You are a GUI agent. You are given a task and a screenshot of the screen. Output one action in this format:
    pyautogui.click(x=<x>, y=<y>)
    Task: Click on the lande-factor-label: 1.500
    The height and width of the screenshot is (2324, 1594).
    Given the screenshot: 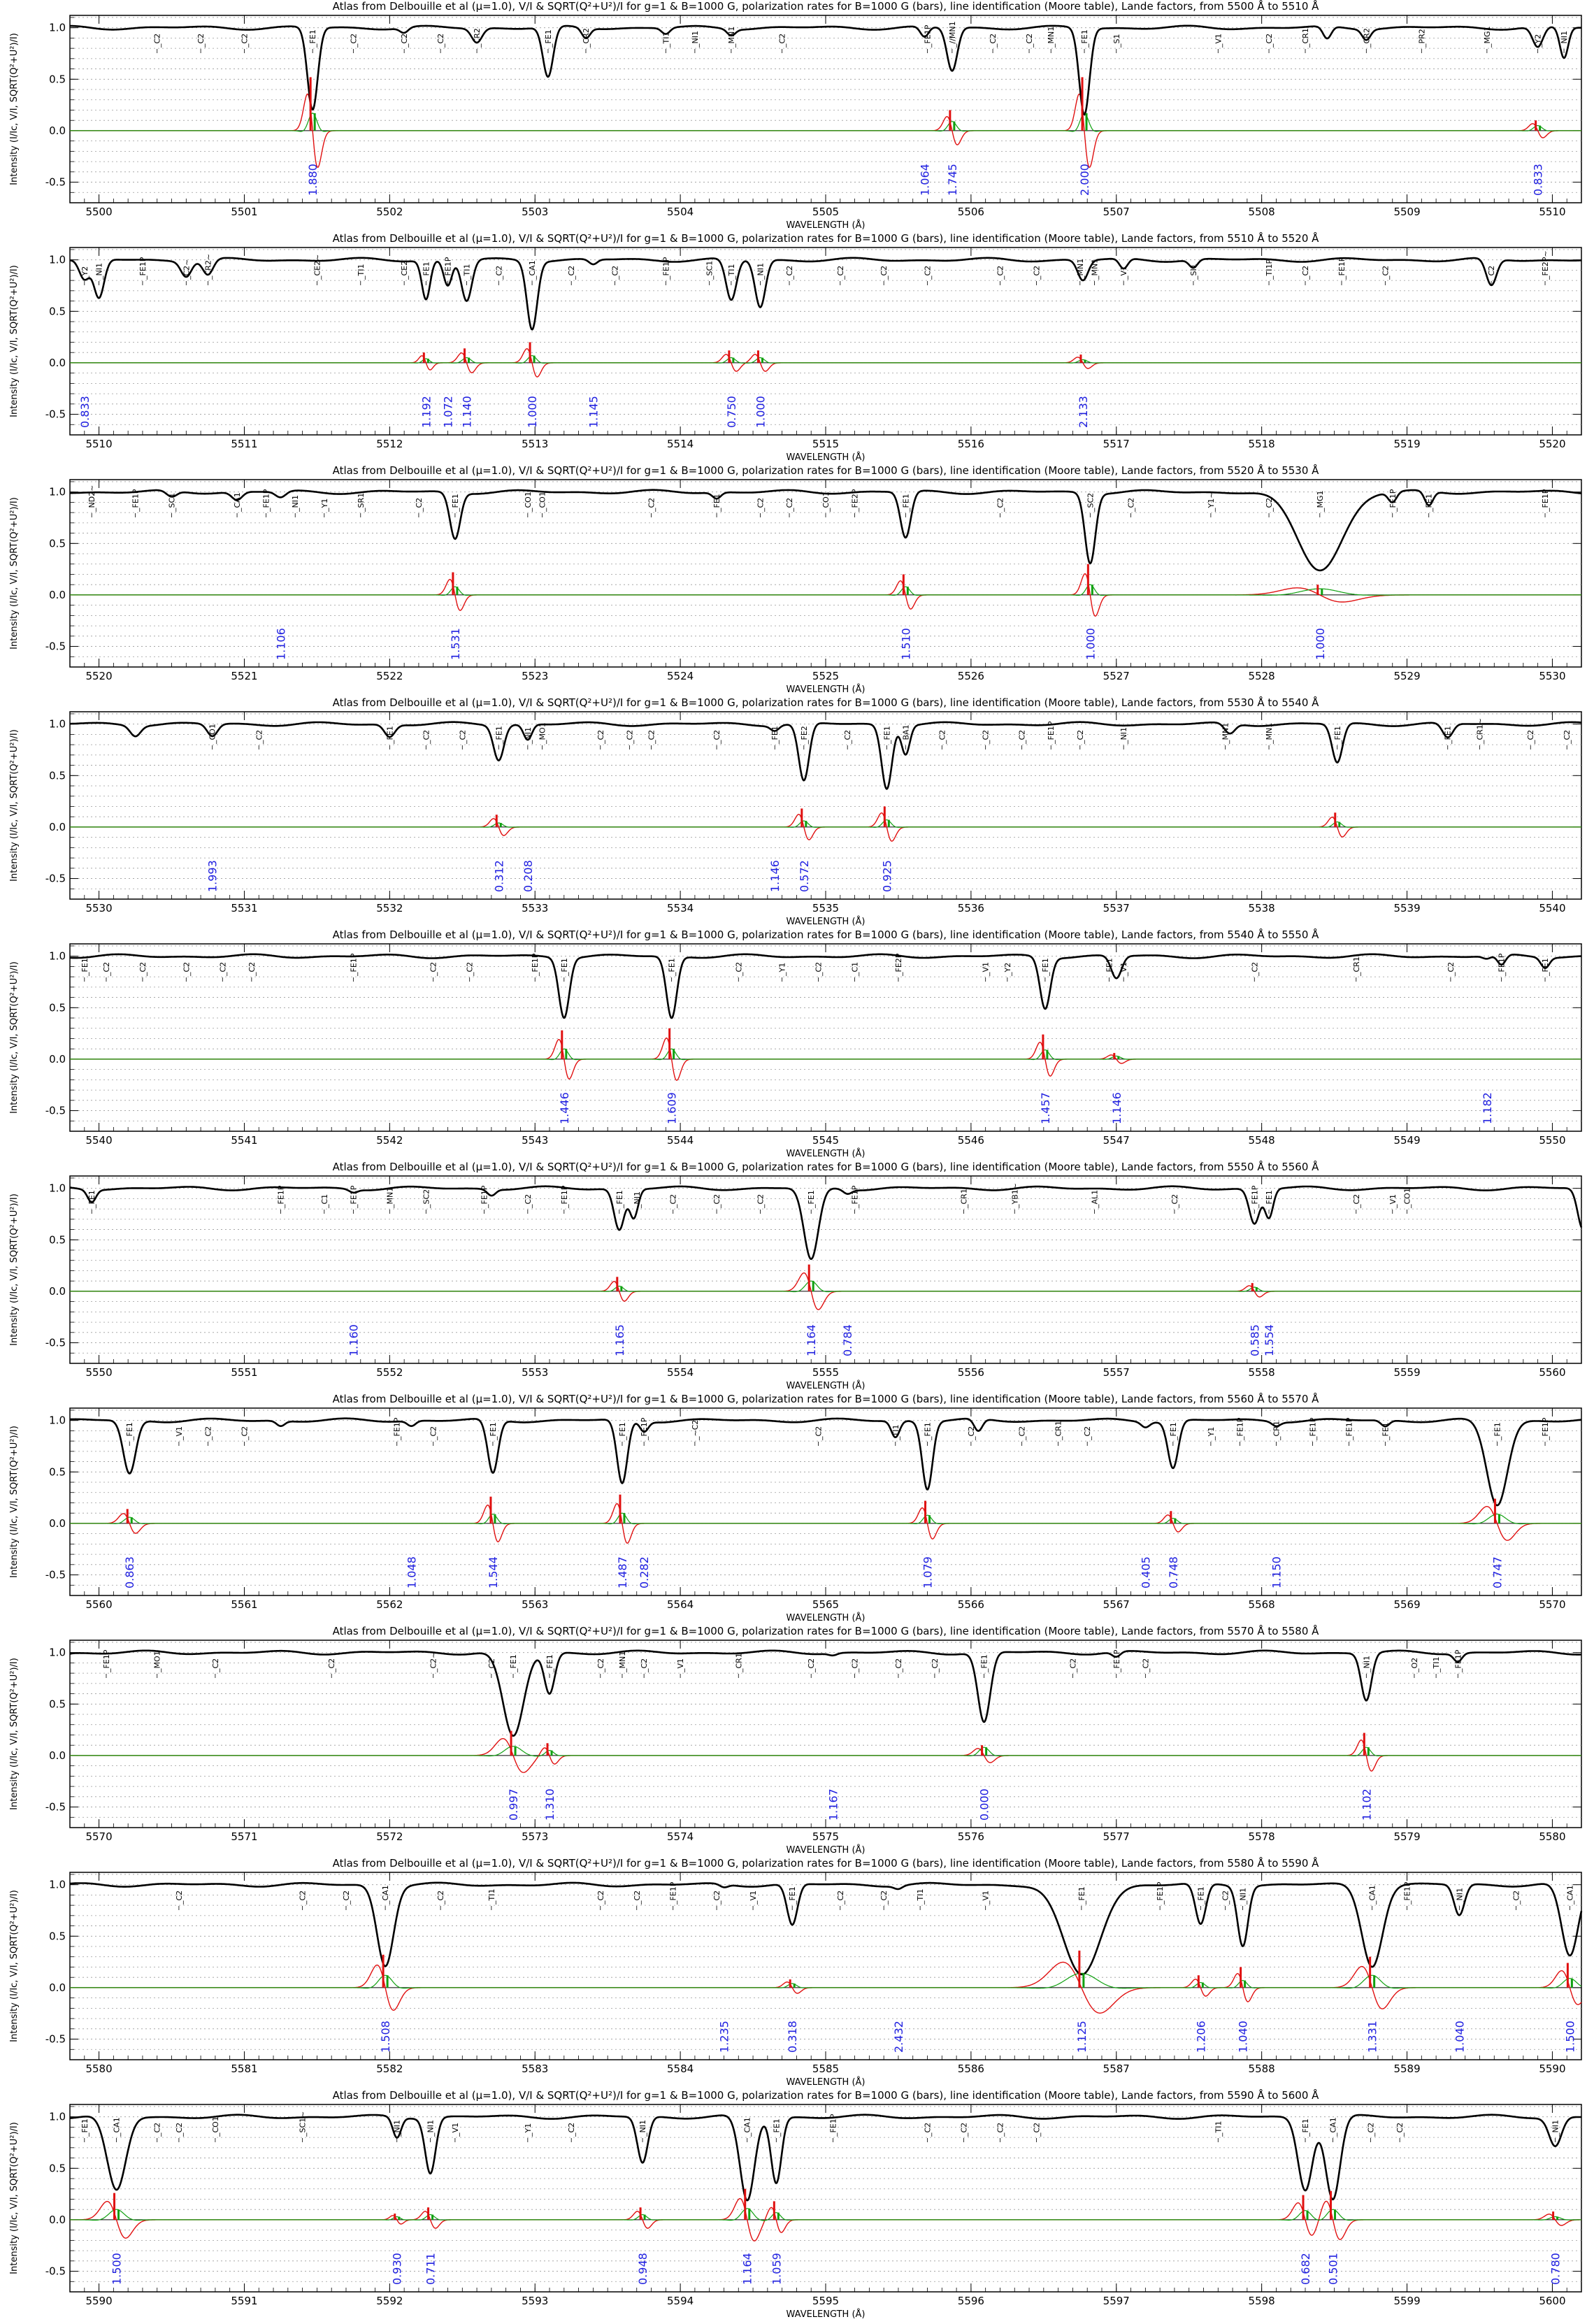 What is the action you would take?
    pyautogui.click(x=1570, y=2037)
    